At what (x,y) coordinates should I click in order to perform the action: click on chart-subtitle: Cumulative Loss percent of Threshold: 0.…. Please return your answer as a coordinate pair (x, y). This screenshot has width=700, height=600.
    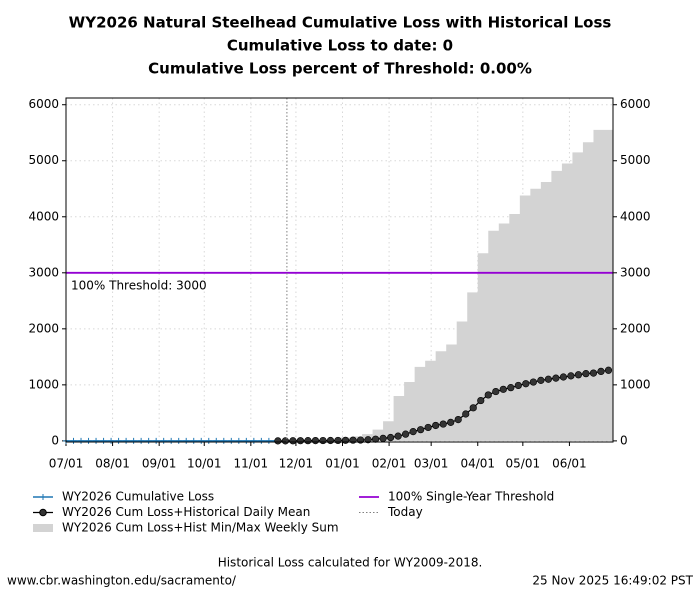
    Looking at the image, I should click on (340, 69).